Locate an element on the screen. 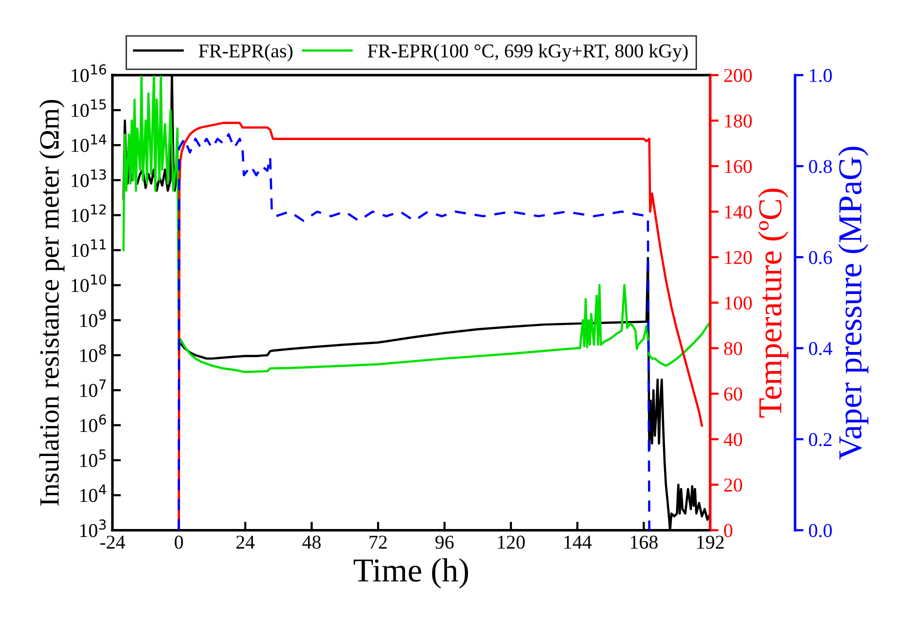 The height and width of the screenshot is (626, 914). y3-tick-label: 0.4 is located at coordinates (820, 349).